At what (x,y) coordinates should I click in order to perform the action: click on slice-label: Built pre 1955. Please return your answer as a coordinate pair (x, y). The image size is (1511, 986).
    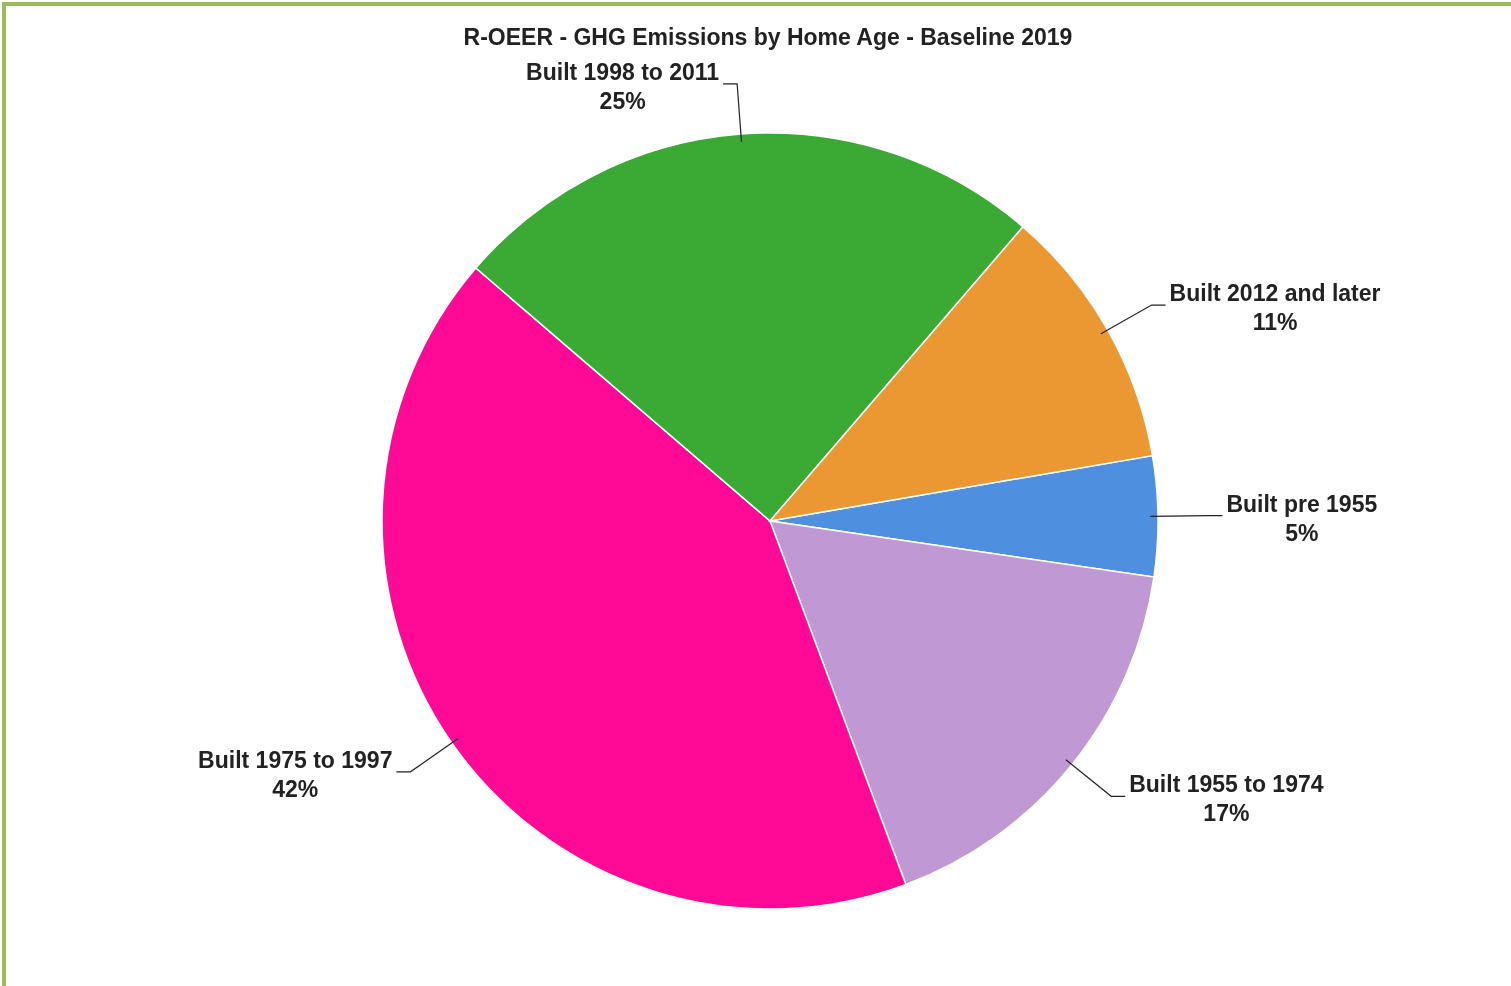
    Looking at the image, I should click on (1302, 503).